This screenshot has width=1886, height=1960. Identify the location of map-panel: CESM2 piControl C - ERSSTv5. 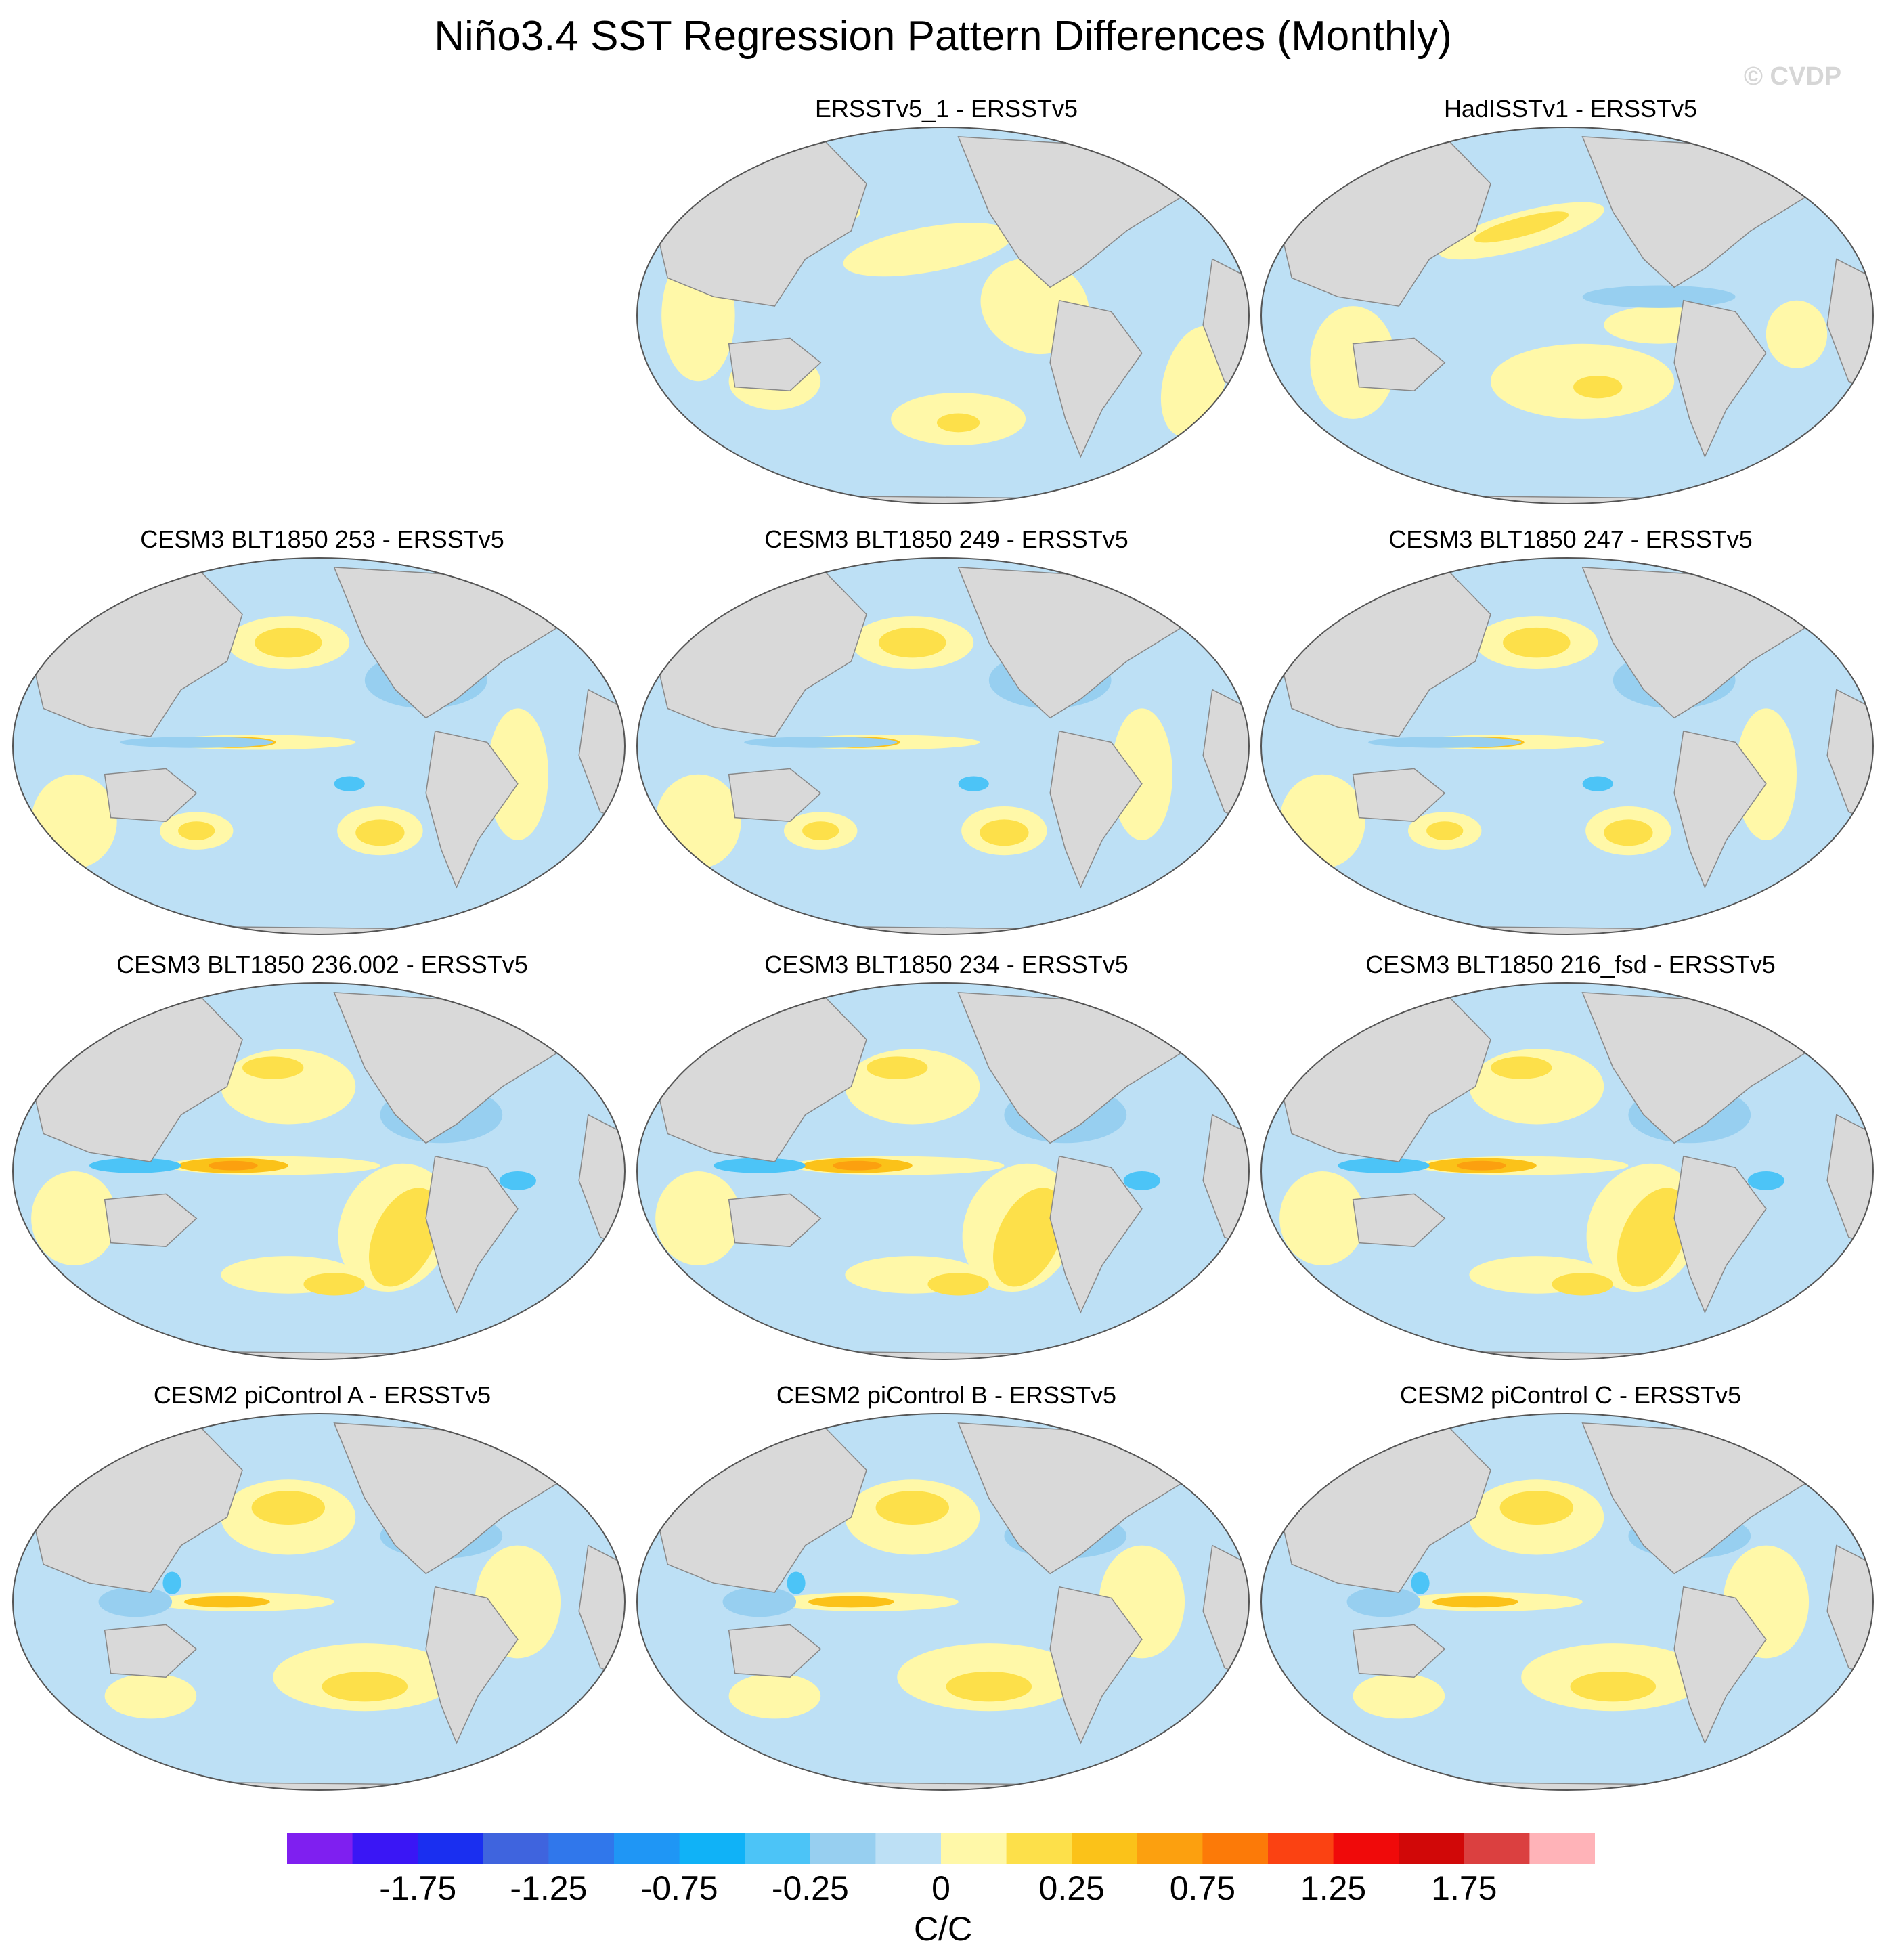
(1571, 1591).